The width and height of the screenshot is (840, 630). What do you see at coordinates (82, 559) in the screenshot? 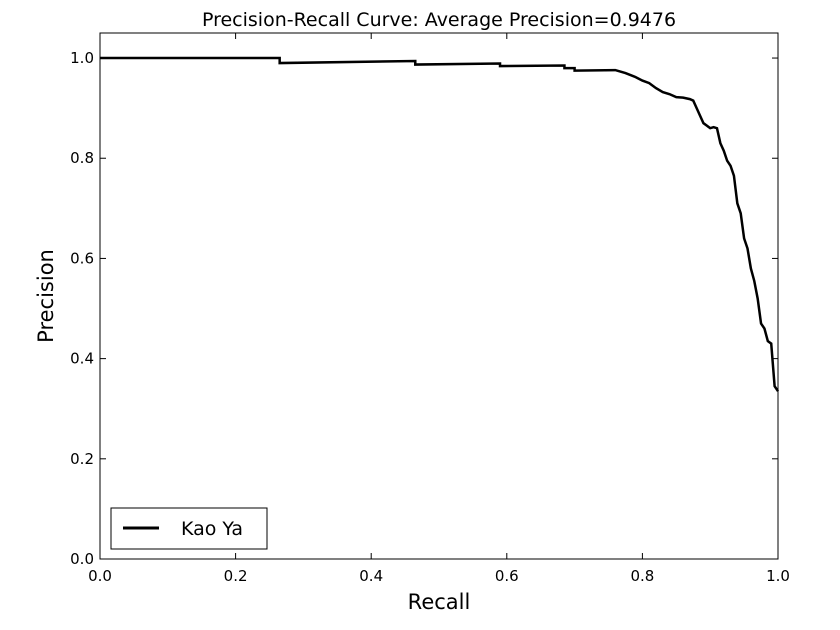
I see `y-tick-label: 0.0` at bounding box center [82, 559].